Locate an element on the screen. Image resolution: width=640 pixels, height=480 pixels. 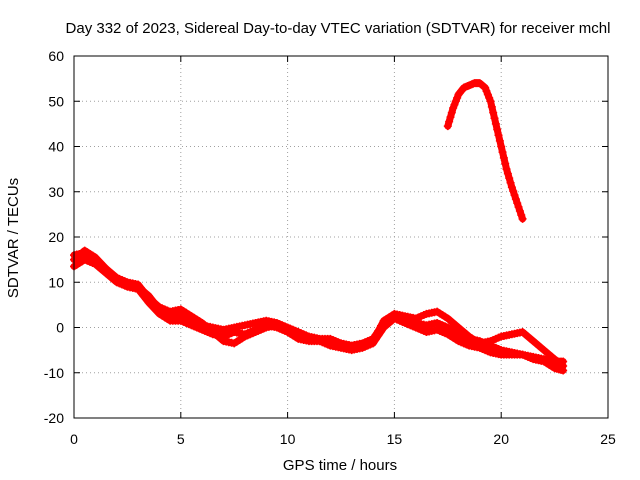
y-tick-label: 0 is located at coordinates (60, 328).